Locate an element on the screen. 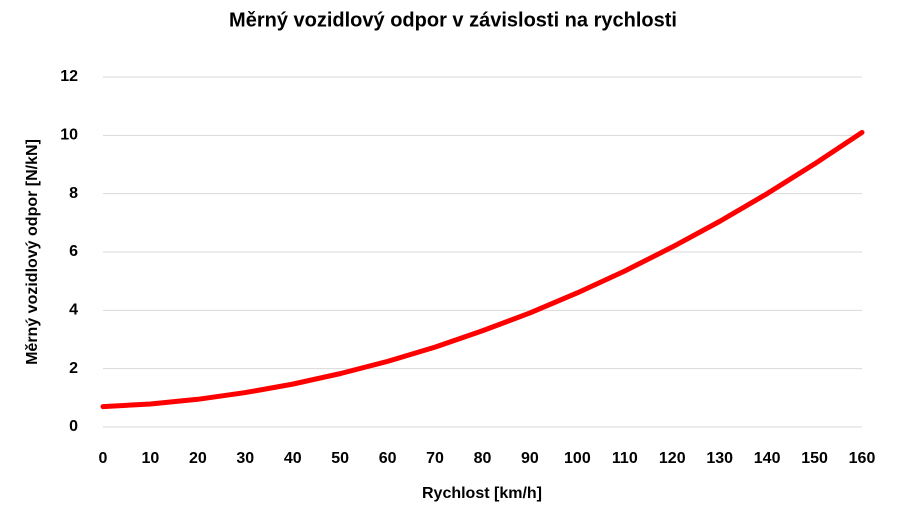  y-tick-label: 8 is located at coordinates (73, 193).